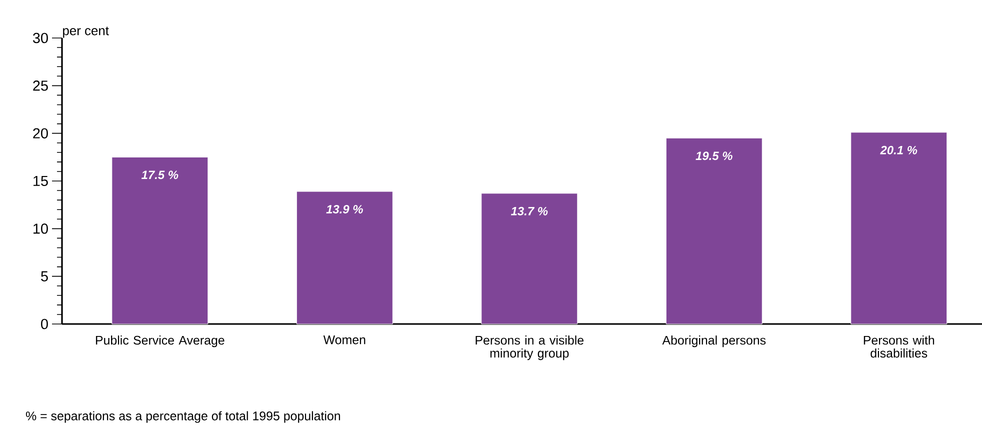 The width and height of the screenshot is (982, 431). What do you see at coordinates (183, 417) in the screenshot?
I see `text: % = separations as a percentage of total 1995 population` at bounding box center [183, 417].